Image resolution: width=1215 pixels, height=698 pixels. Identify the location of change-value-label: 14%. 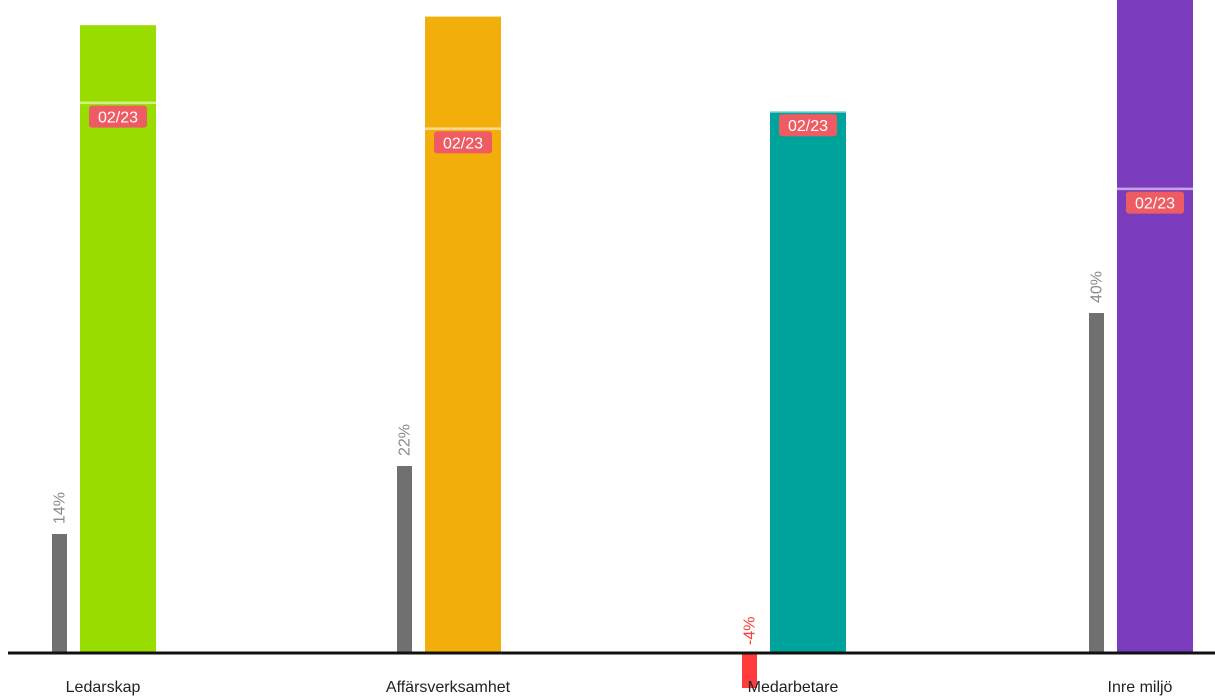
(60, 508).